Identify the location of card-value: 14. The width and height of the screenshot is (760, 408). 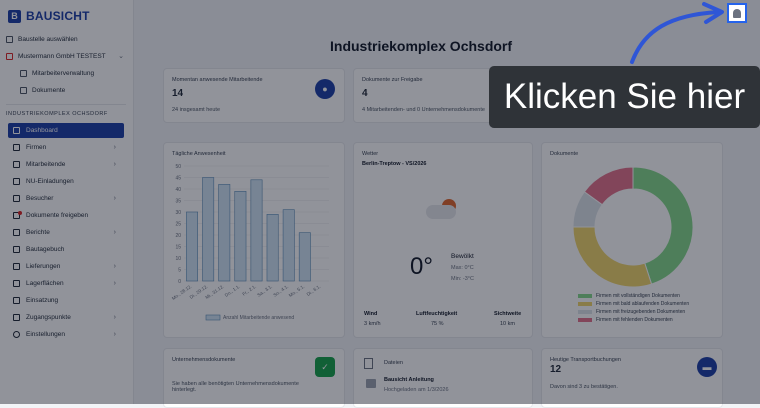
(178, 93).